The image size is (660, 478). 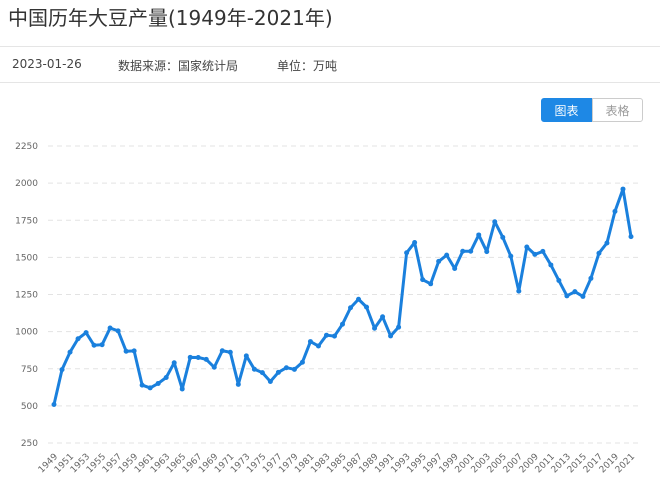 I want to click on y-tick-label: 500, so click(x=29, y=407).